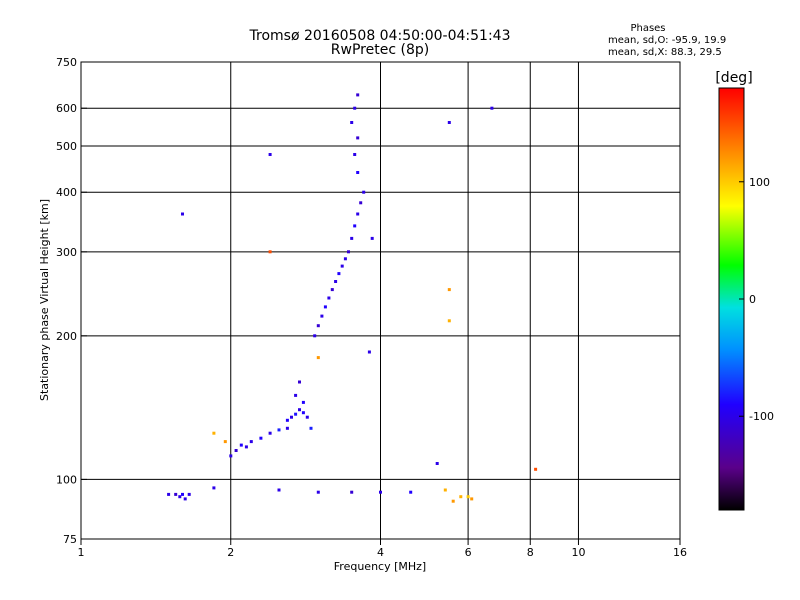 Image resolution: width=800 pixels, height=600 pixels. I want to click on y-tick-label: 75, so click(70, 539).